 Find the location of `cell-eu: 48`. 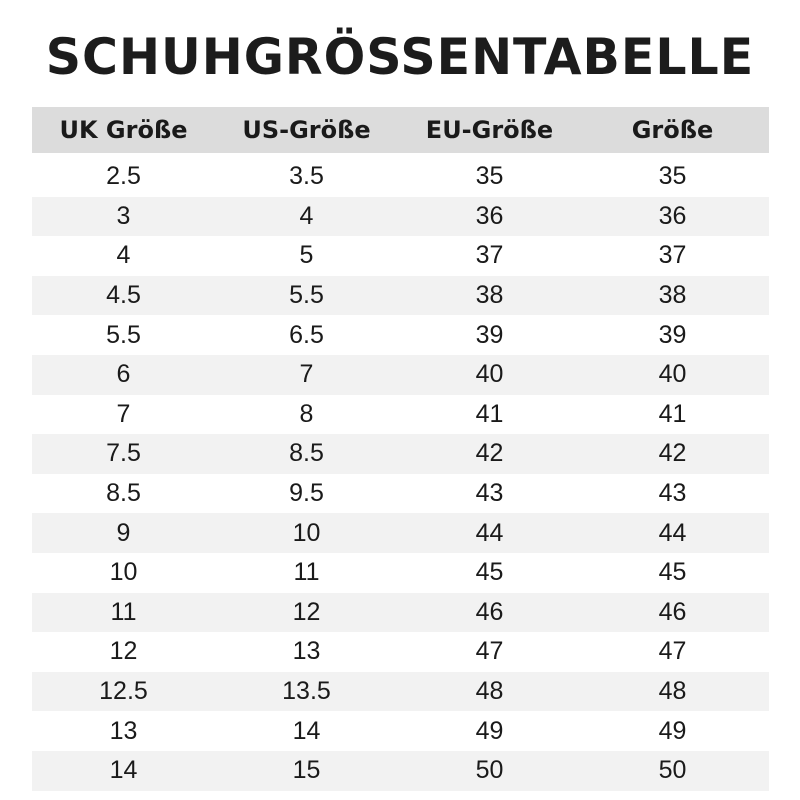

cell-eu: 48 is located at coordinates (489, 691).